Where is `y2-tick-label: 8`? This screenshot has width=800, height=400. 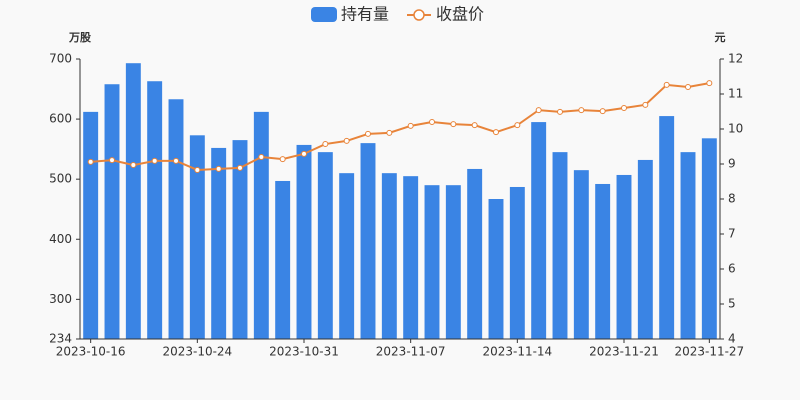 y2-tick-label: 8 is located at coordinates (732, 199).